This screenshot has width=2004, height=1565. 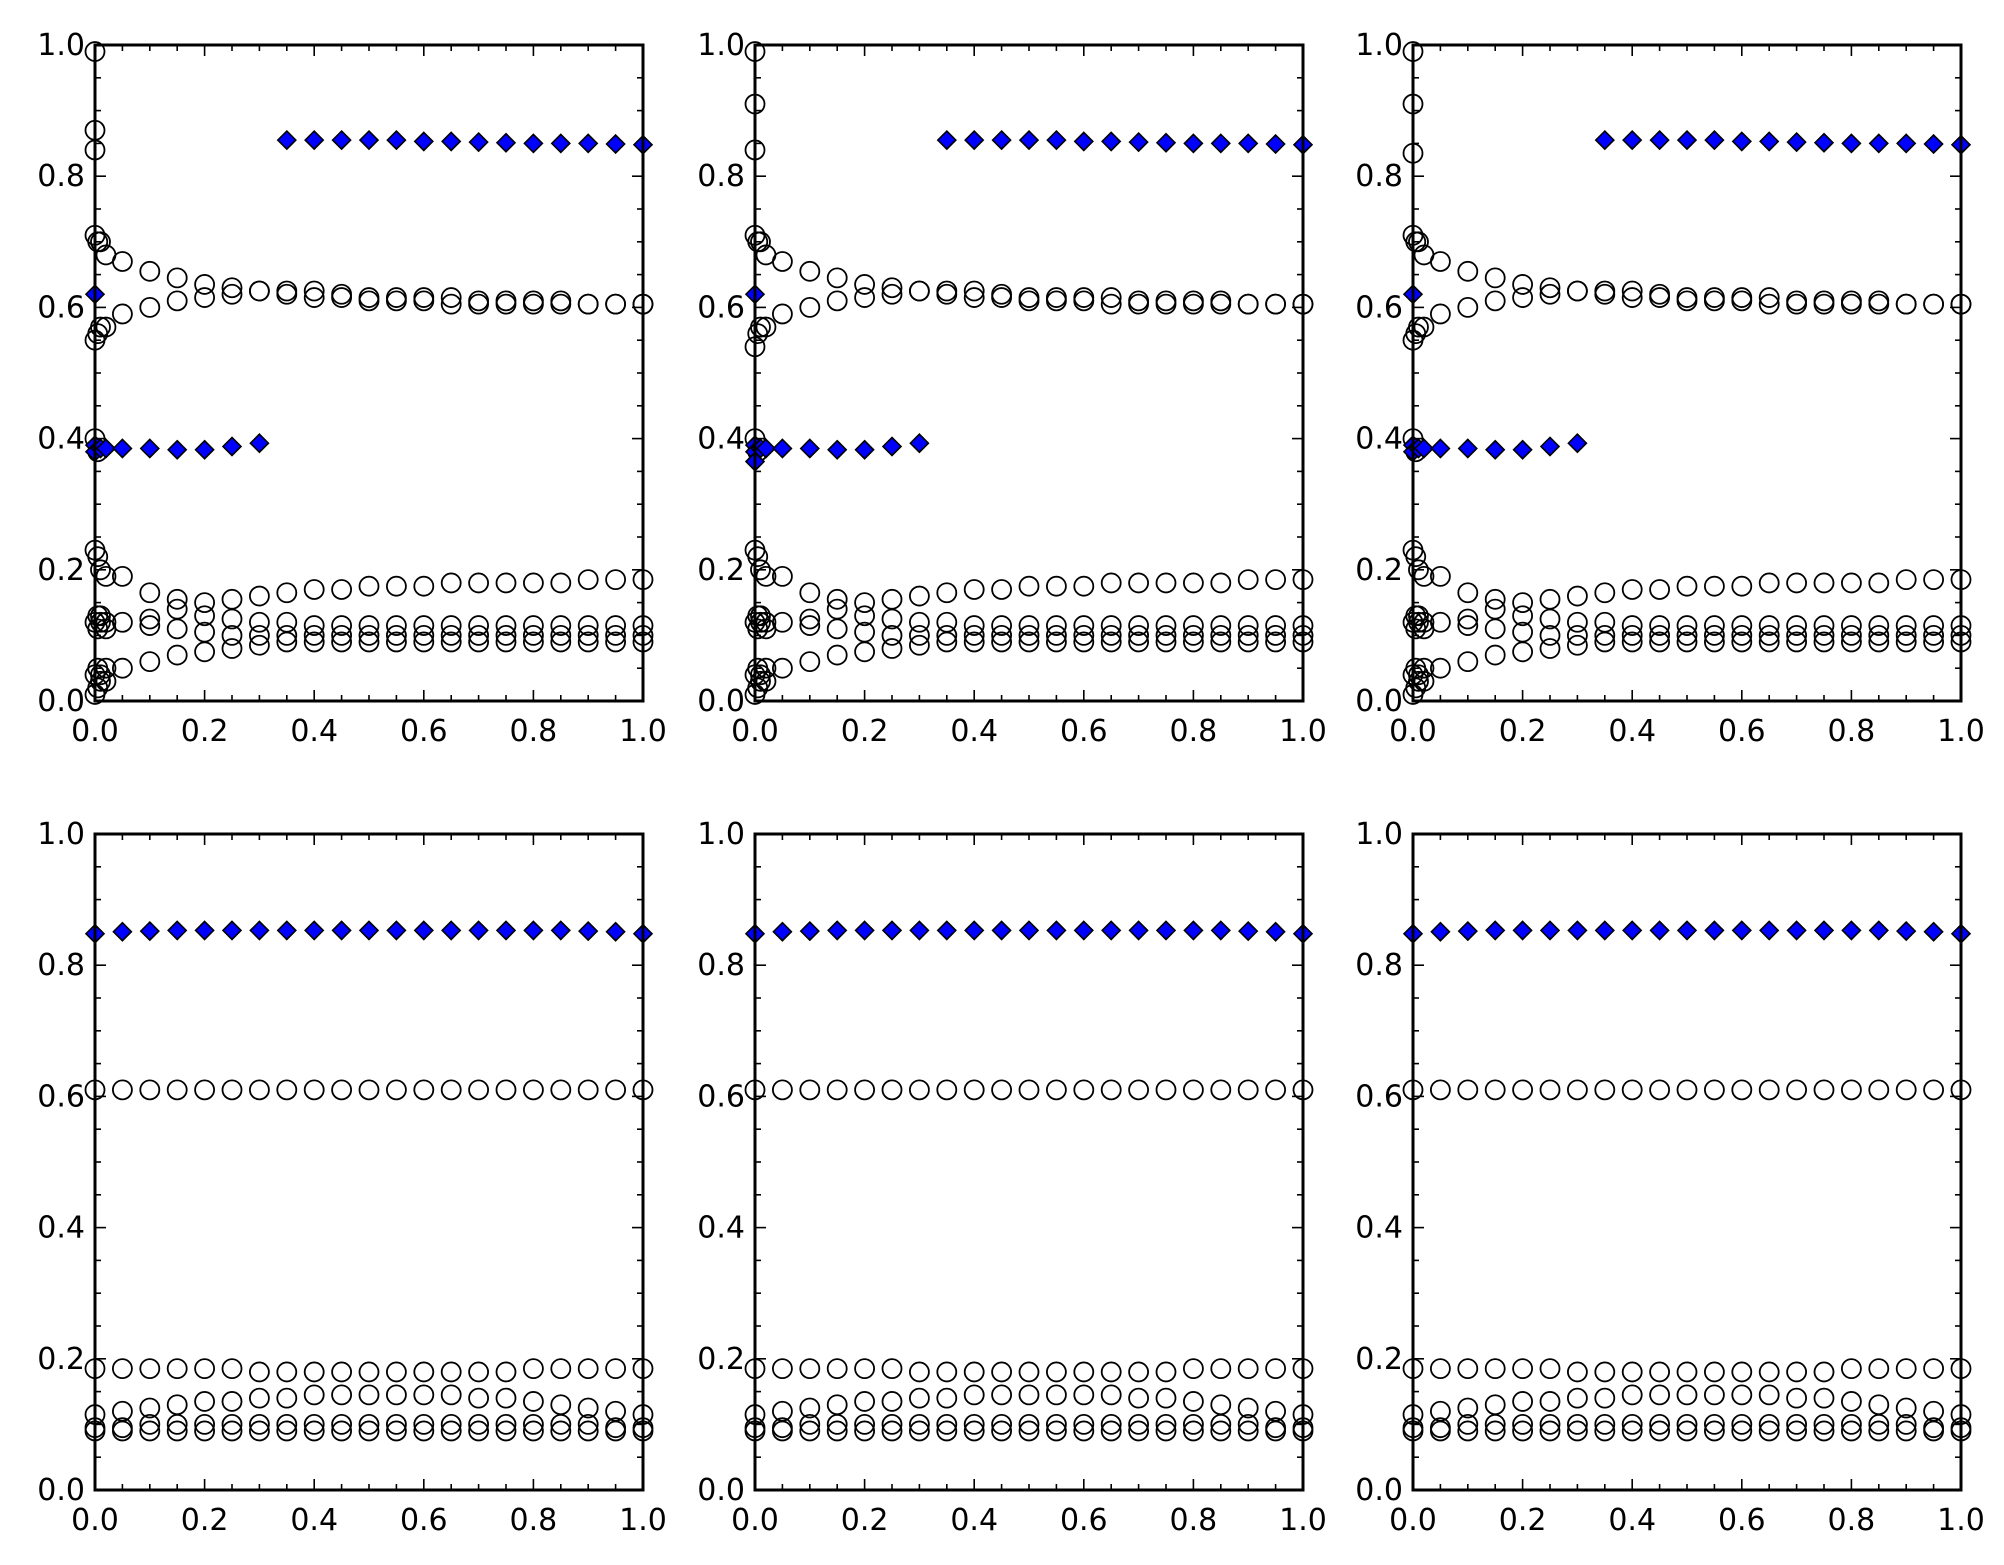 What do you see at coordinates (1852, 1520) in the screenshot?
I see `x-tick-label: 0.8` at bounding box center [1852, 1520].